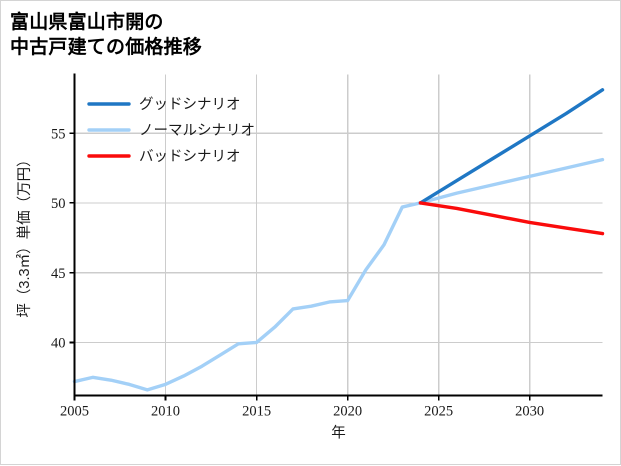 Image resolution: width=621 pixels, height=466 pixels. Describe the element at coordinates (256, 412) in the screenshot. I see `x-tick-label: 2015` at that location.